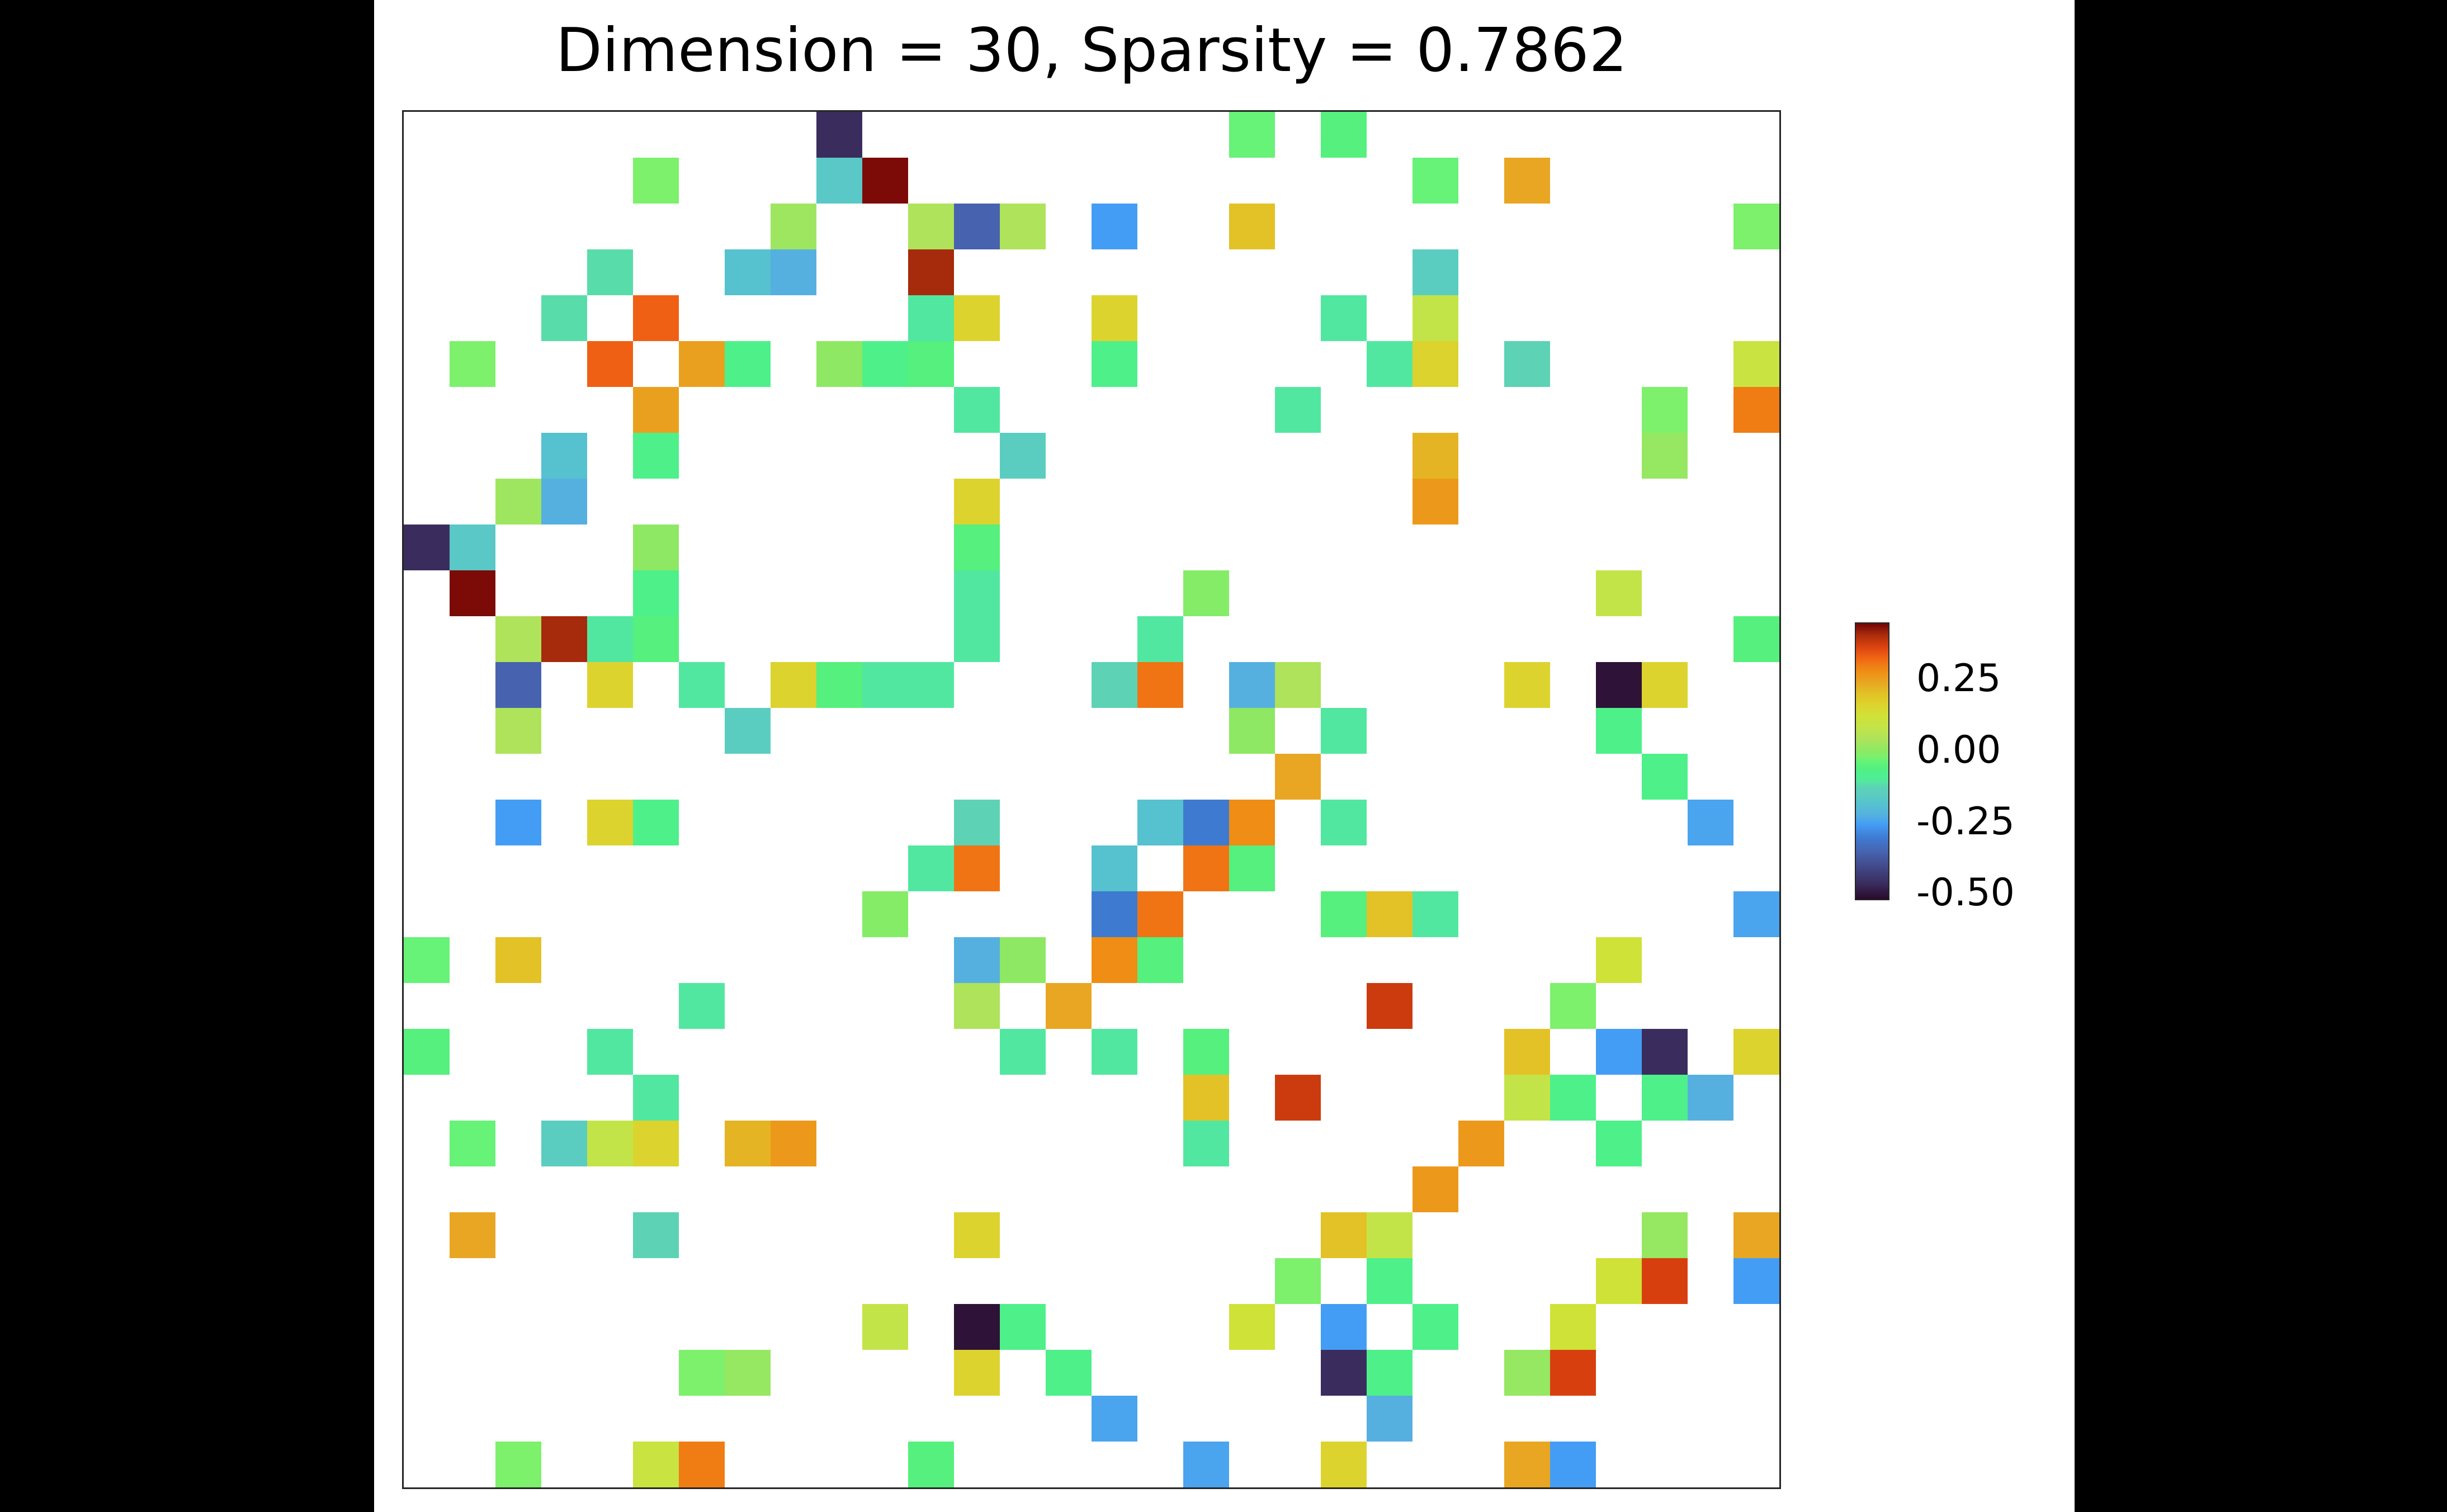 This screenshot has width=2447, height=1512. I want to click on colorbar-tick-label: -0.50, so click(1966, 893).